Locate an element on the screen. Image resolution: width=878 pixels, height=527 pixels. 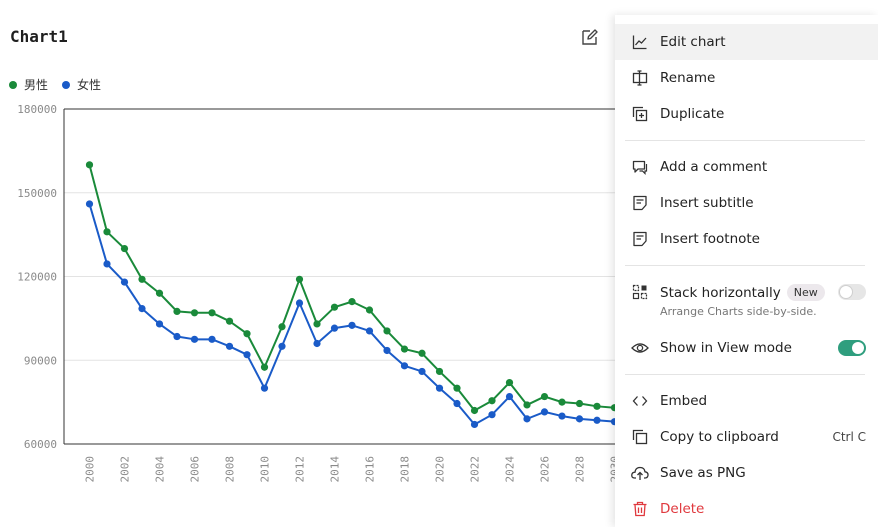
x-tick-label: 2020 is located at coordinates (440, 469).